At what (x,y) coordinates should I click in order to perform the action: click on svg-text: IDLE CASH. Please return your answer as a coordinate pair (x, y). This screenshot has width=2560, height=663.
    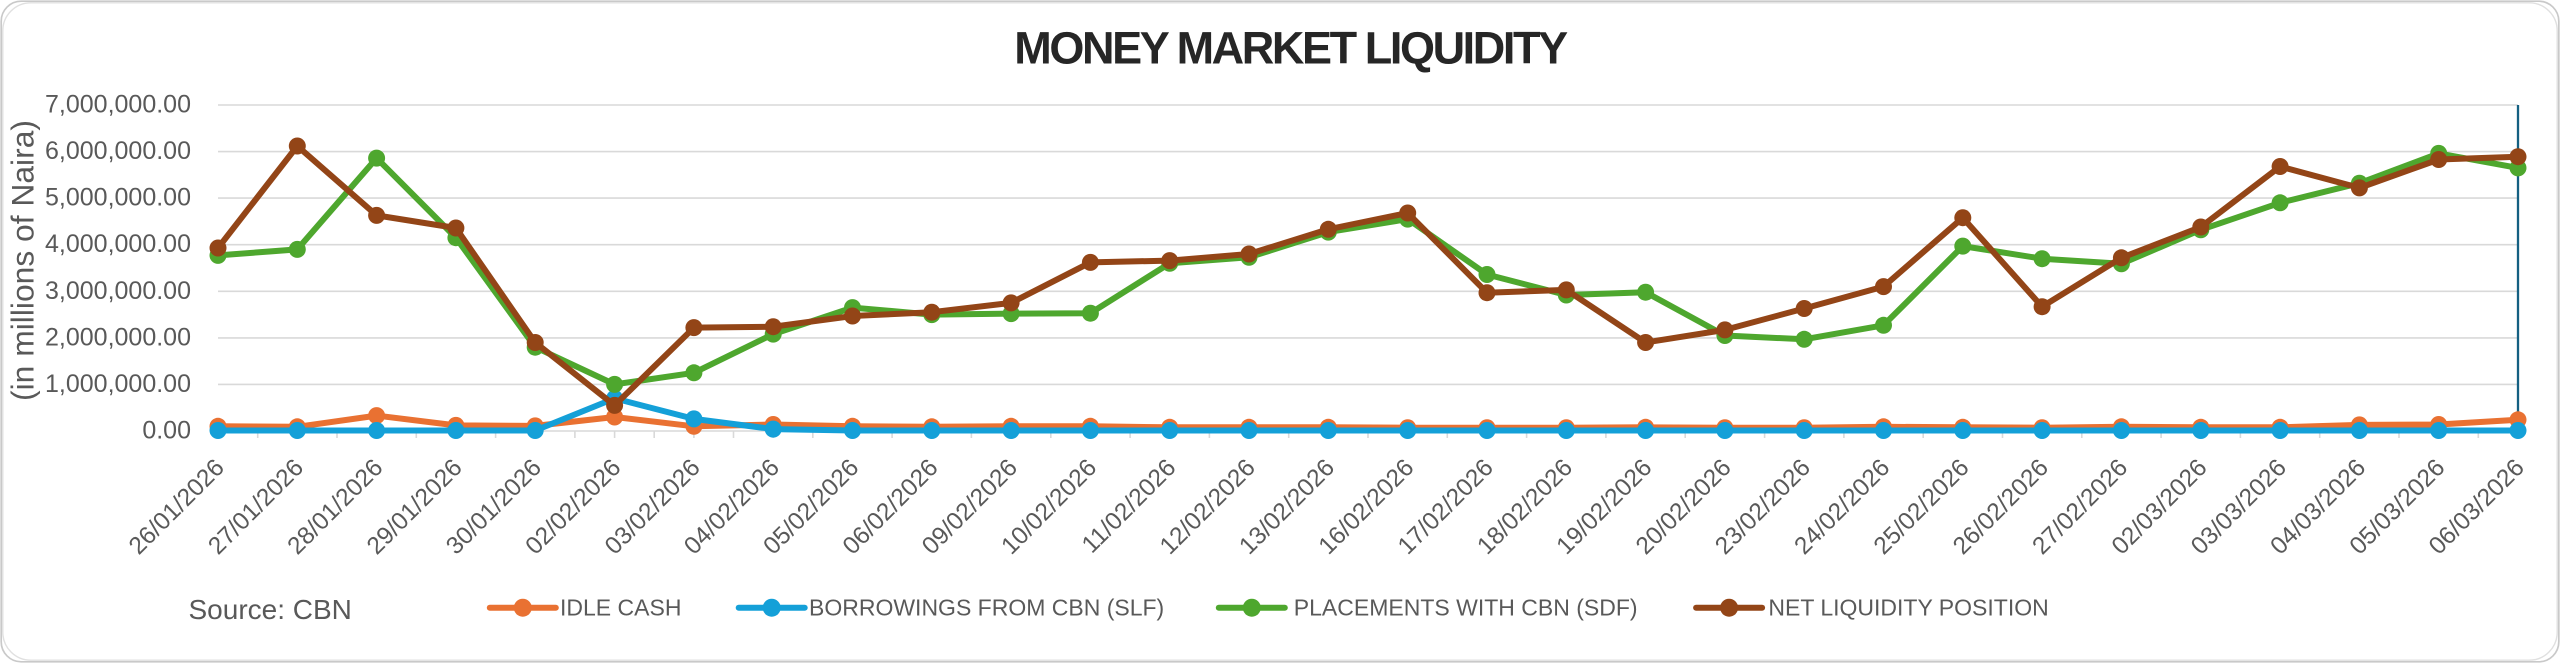
    Looking at the image, I should click on (620, 608).